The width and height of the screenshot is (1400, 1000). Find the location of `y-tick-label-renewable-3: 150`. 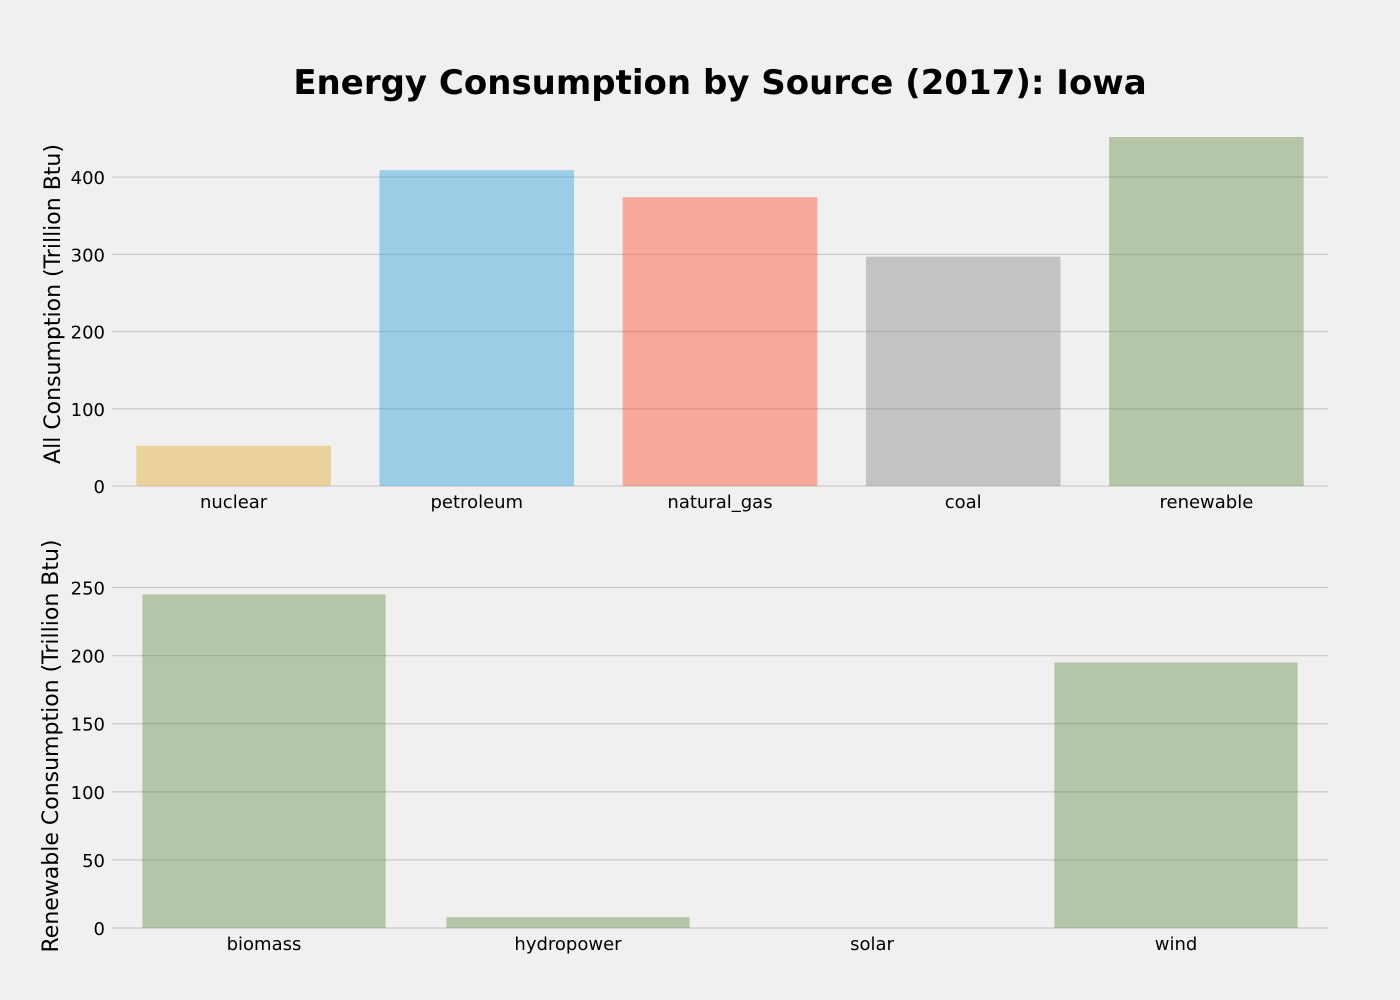

y-tick-label-renewable-3: 150 is located at coordinates (88, 725).